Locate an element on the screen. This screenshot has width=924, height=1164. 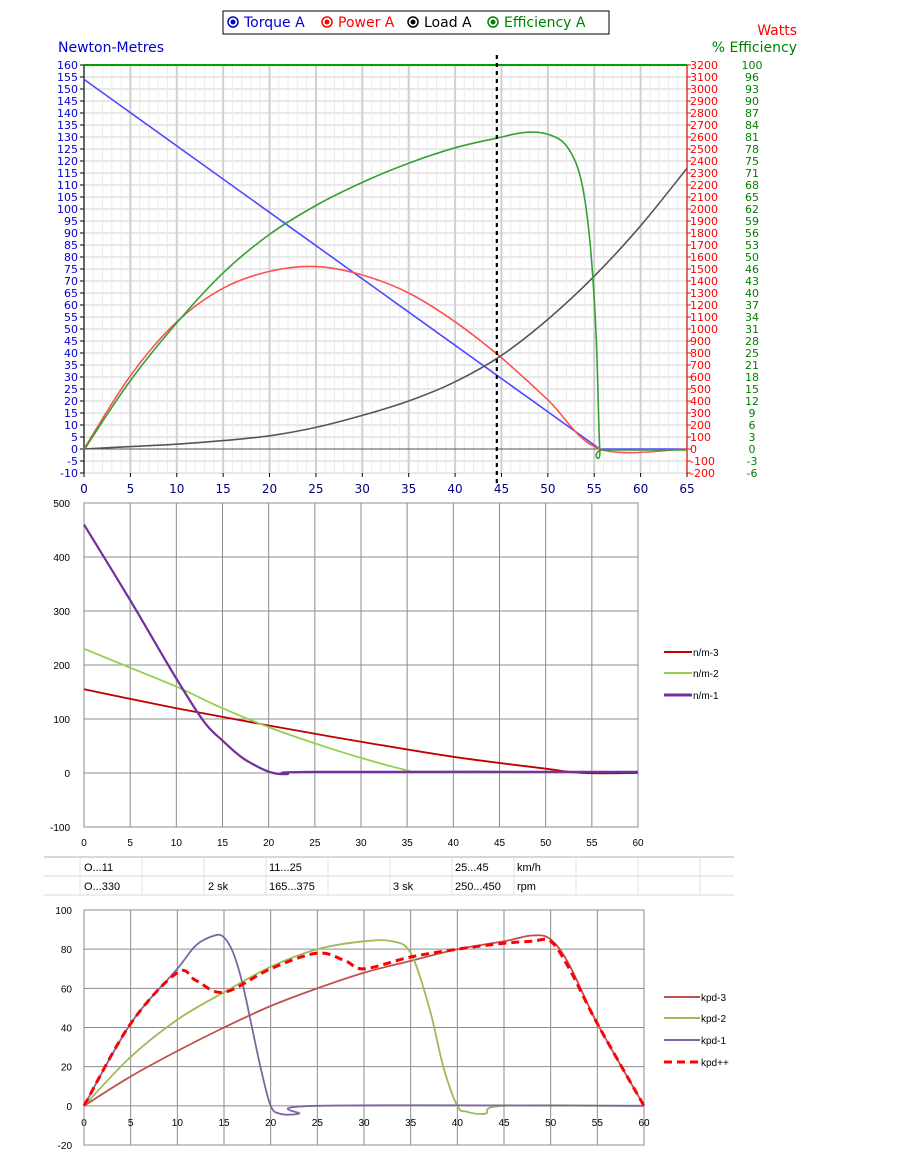
y-tick-label: 200 is located at coordinates (61, 666).